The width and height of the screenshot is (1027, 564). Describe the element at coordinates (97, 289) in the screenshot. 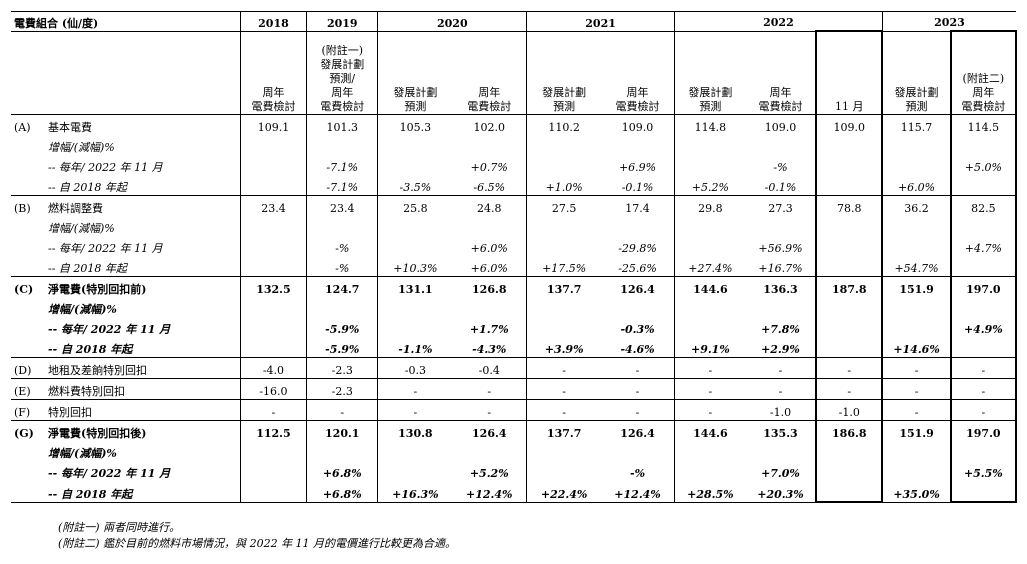

I see `row-label: 淨電費(特別回扣前)` at that location.